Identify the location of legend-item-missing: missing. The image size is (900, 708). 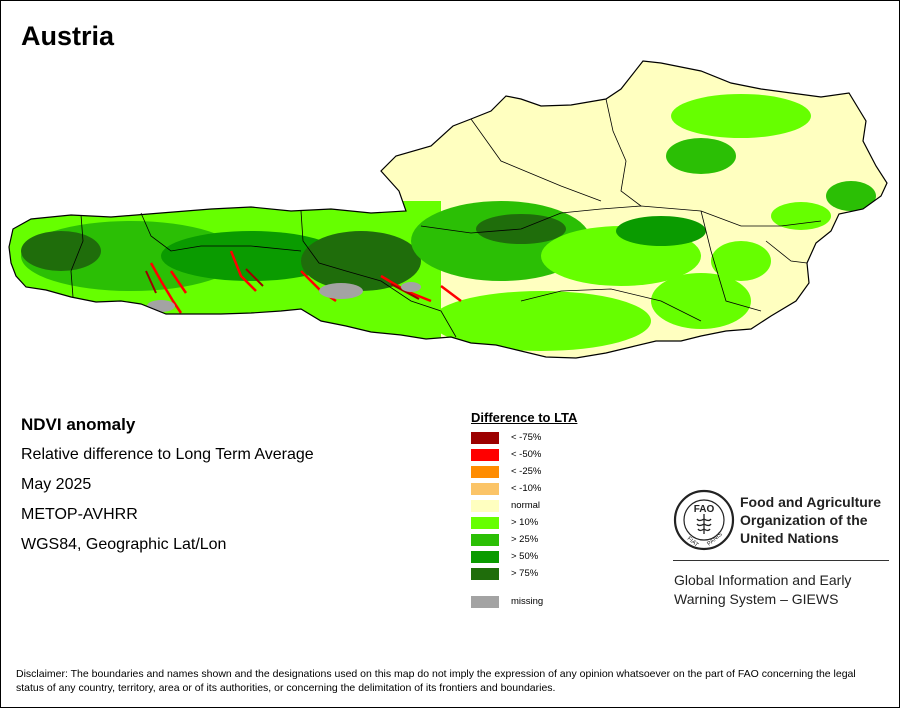
(524, 601).